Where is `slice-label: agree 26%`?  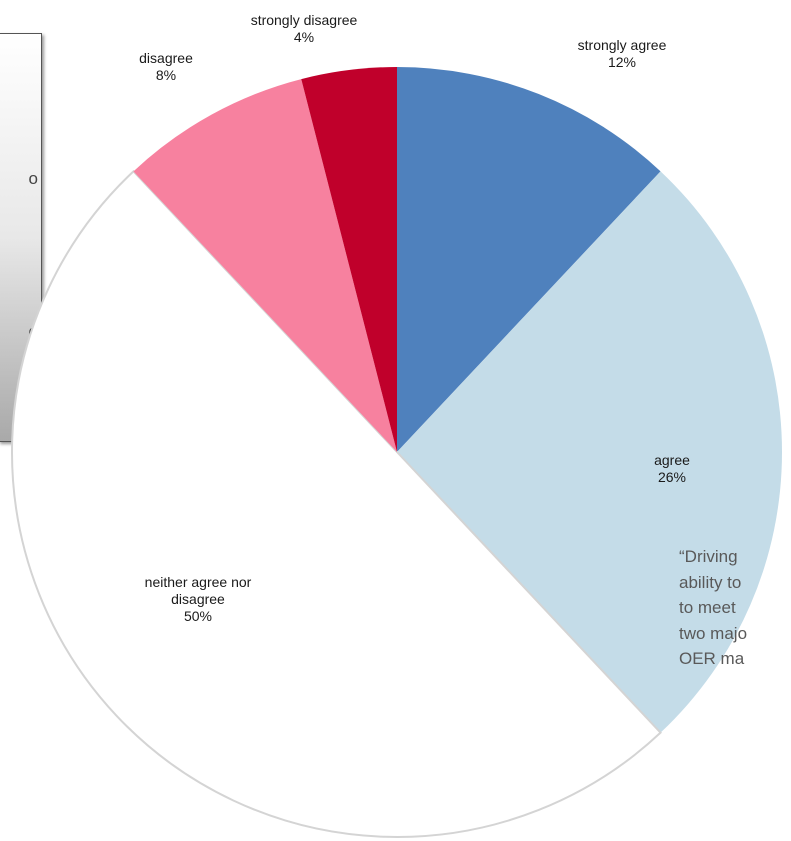 slice-label: agree 26% is located at coordinates (672, 469).